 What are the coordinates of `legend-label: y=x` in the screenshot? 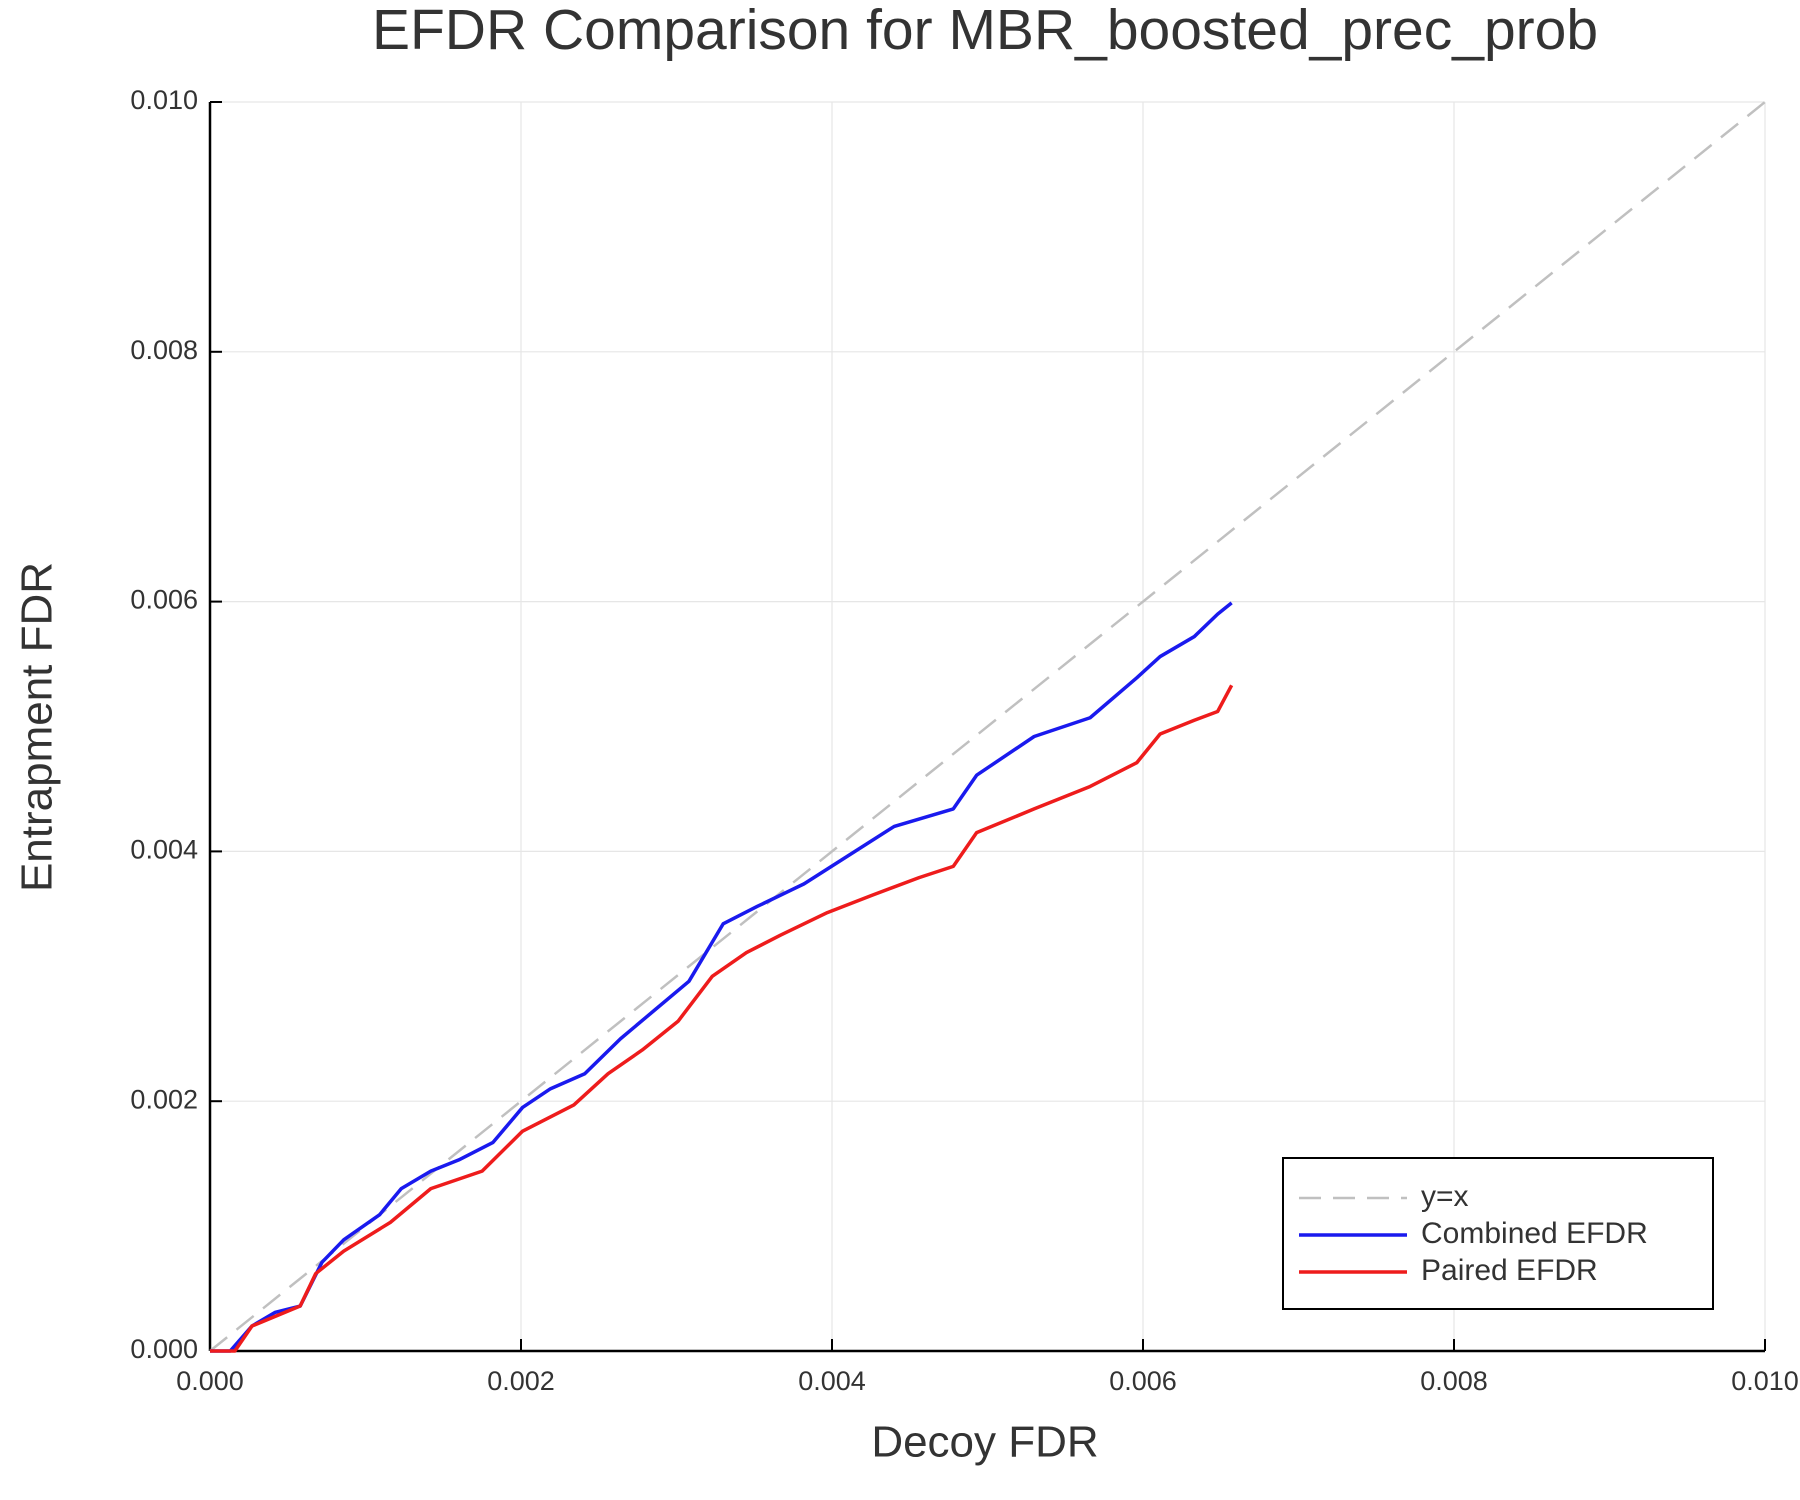 It's located at (1445, 1196).